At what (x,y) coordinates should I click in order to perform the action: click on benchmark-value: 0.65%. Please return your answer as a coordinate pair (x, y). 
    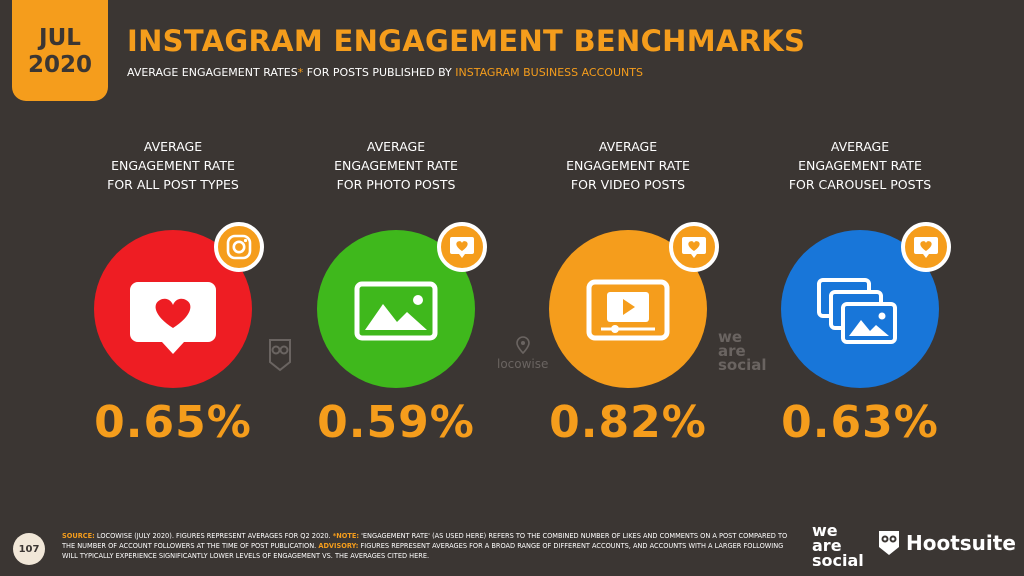
    Looking at the image, I should click on (173, 422).